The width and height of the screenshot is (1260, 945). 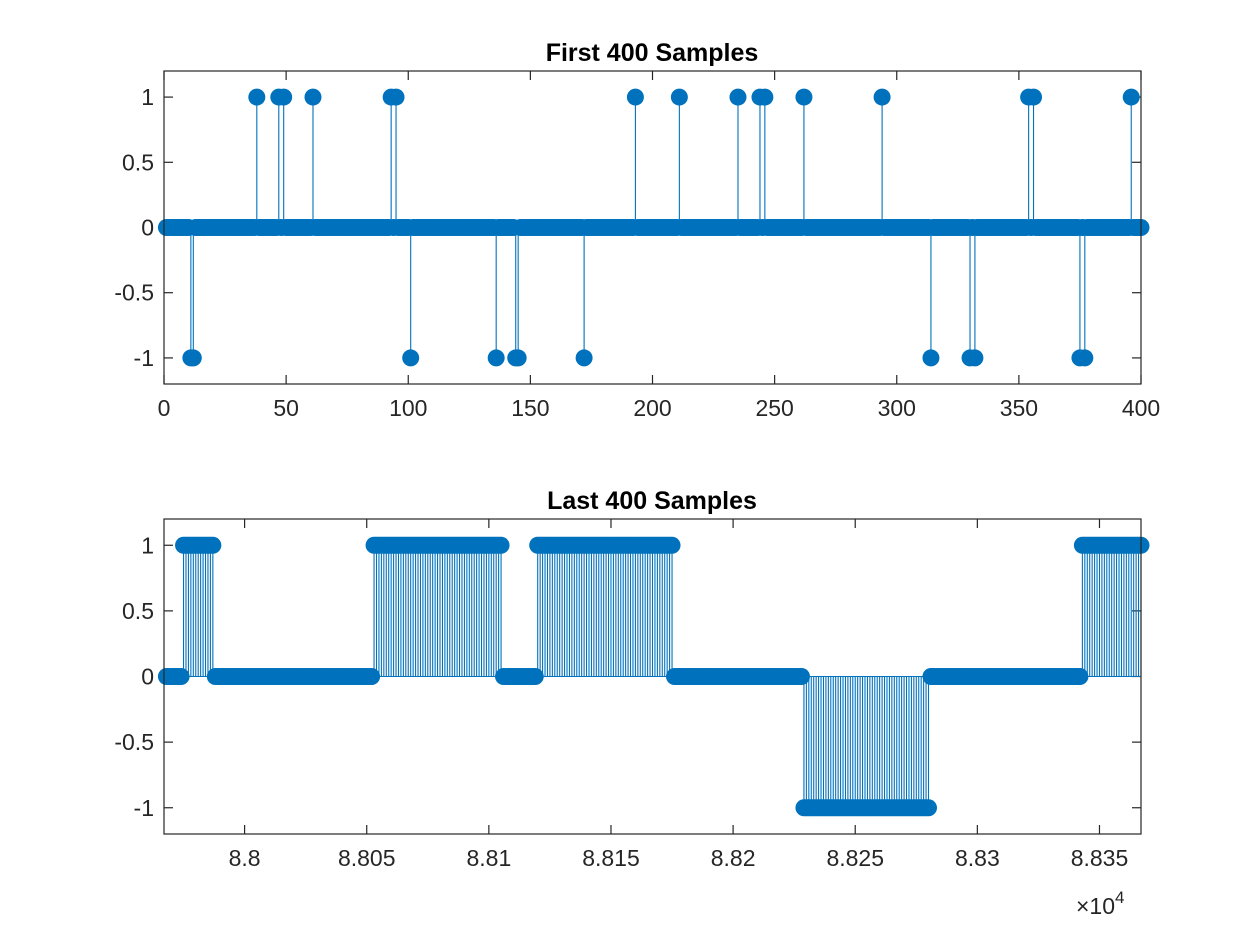 What do you see at coordinates (1100, 858) in the screenshot?
I see `bottom-subplot-x-tick-label: 8.835` at bounding box center [1100, 858].